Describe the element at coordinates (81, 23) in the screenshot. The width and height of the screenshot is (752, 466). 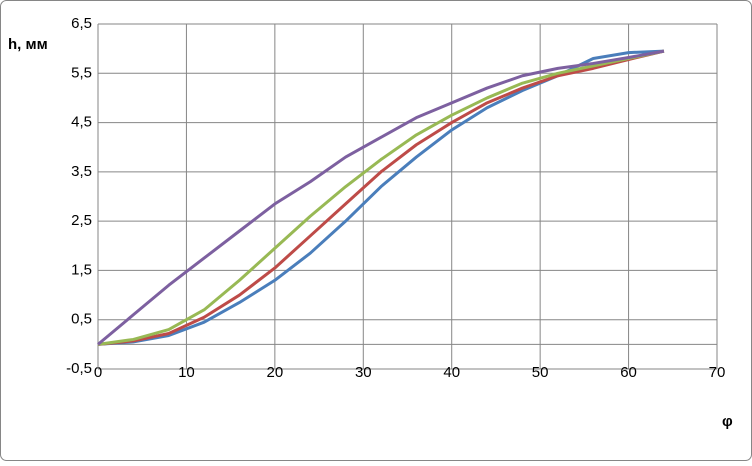
I see `y-tick-label: 6,5` at that location.